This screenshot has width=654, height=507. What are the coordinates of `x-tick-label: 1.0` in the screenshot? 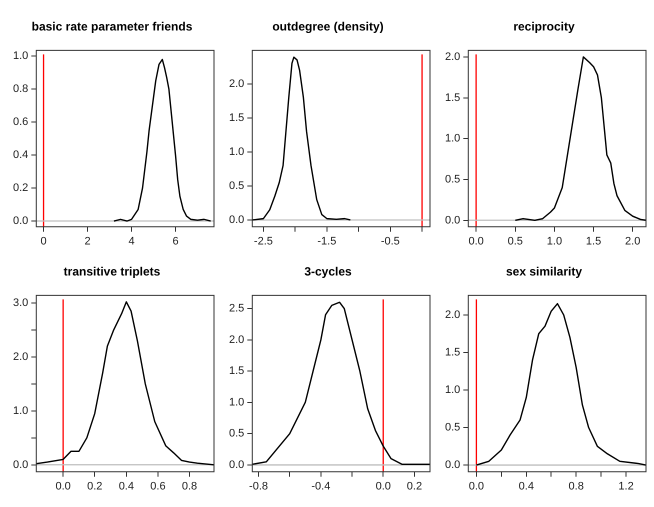 It's located at (554, 241).